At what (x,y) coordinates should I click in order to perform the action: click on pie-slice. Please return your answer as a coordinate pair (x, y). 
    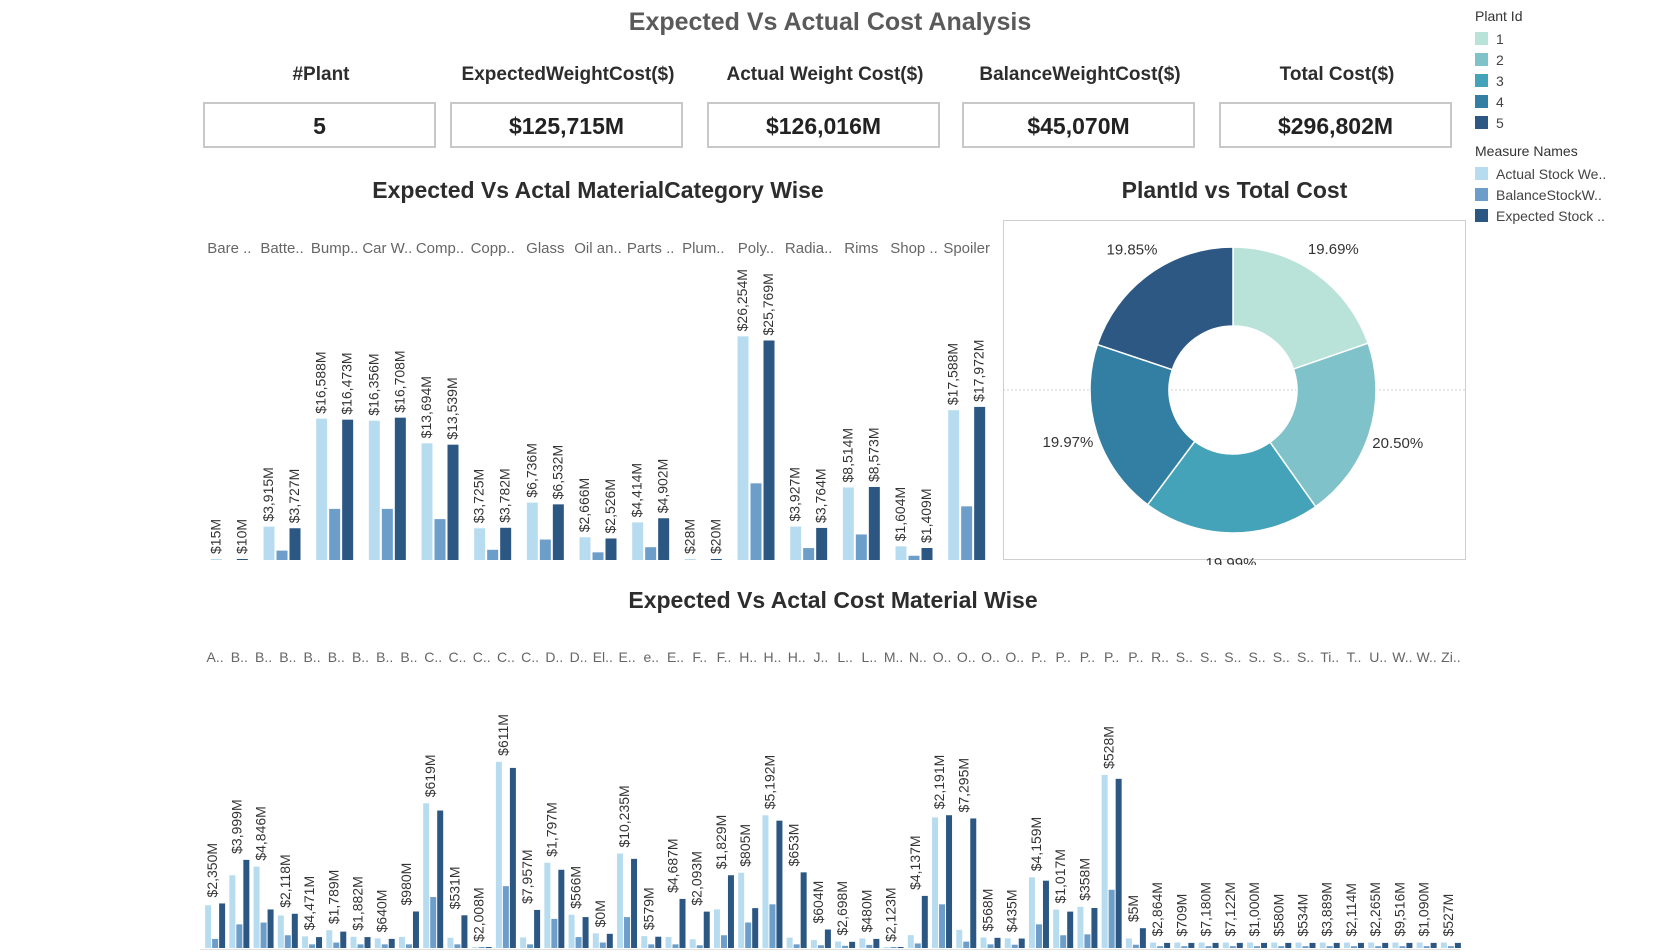
    Looking at the image, I should click on (1165, 308).